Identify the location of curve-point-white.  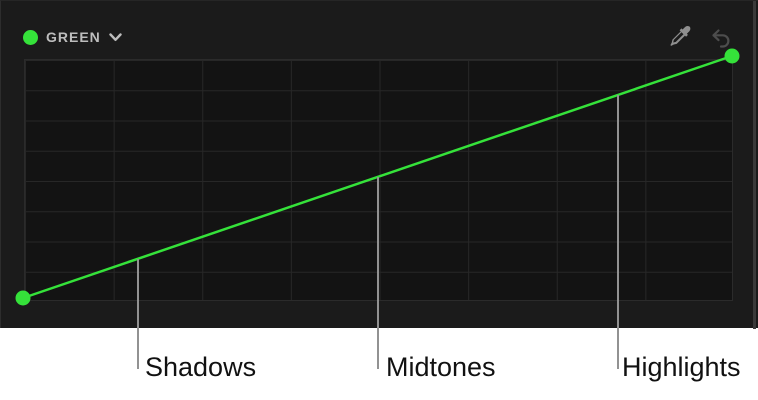
(732, 56).